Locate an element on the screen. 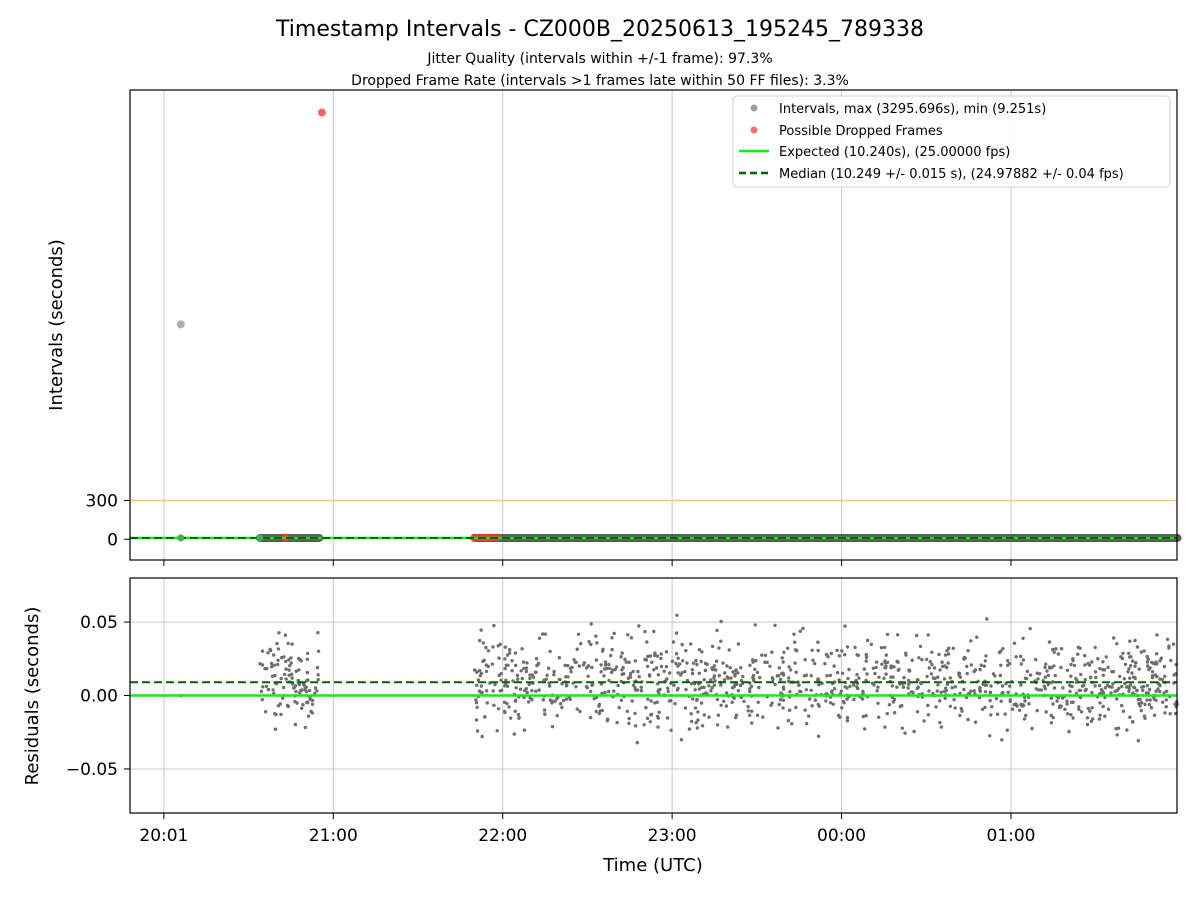  x-tick-label: 20:01 is located at coordinates (163, 836).